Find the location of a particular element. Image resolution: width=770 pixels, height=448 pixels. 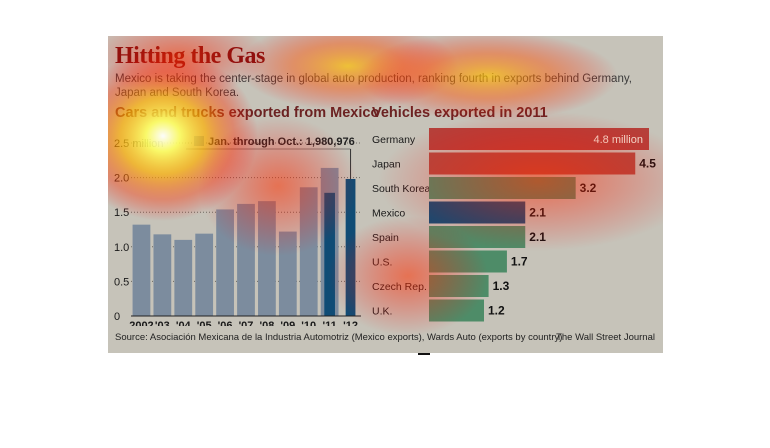

bar-south-korea is located at coordinates (502, 188).